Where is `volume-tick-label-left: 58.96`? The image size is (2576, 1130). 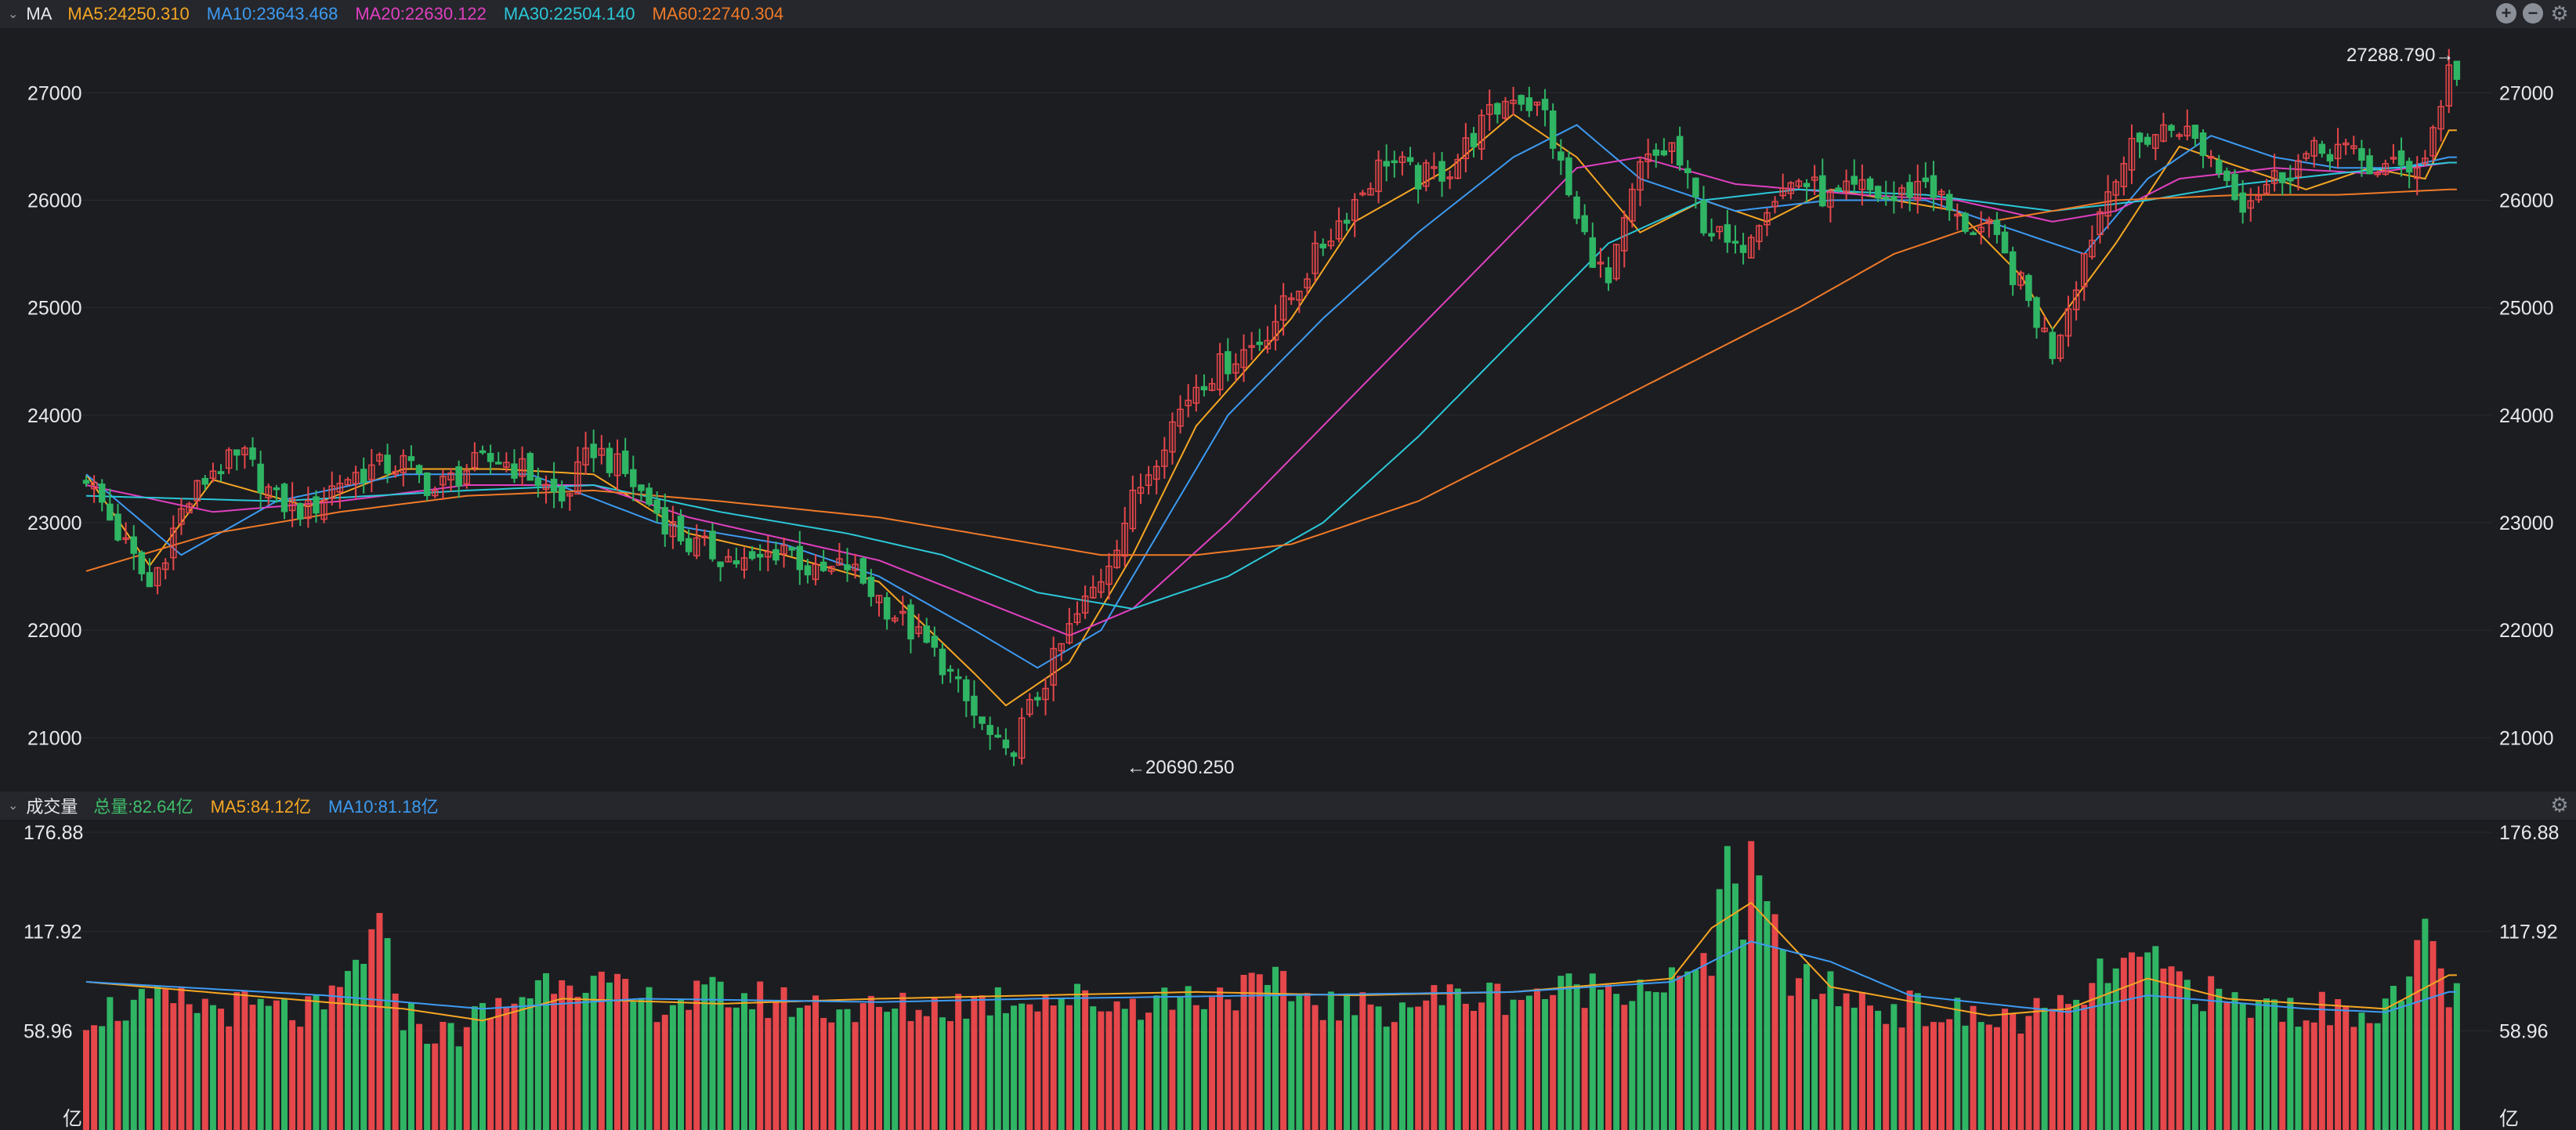
volume-tick-label-left: 58.96 is located at coordinates (48, 1031).